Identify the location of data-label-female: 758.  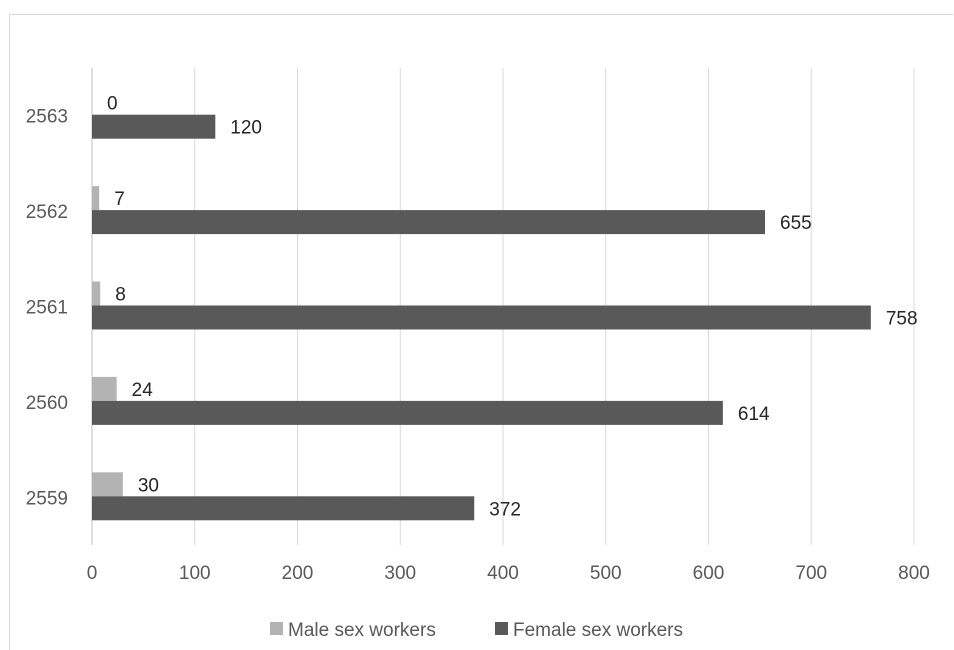
(902, 319).